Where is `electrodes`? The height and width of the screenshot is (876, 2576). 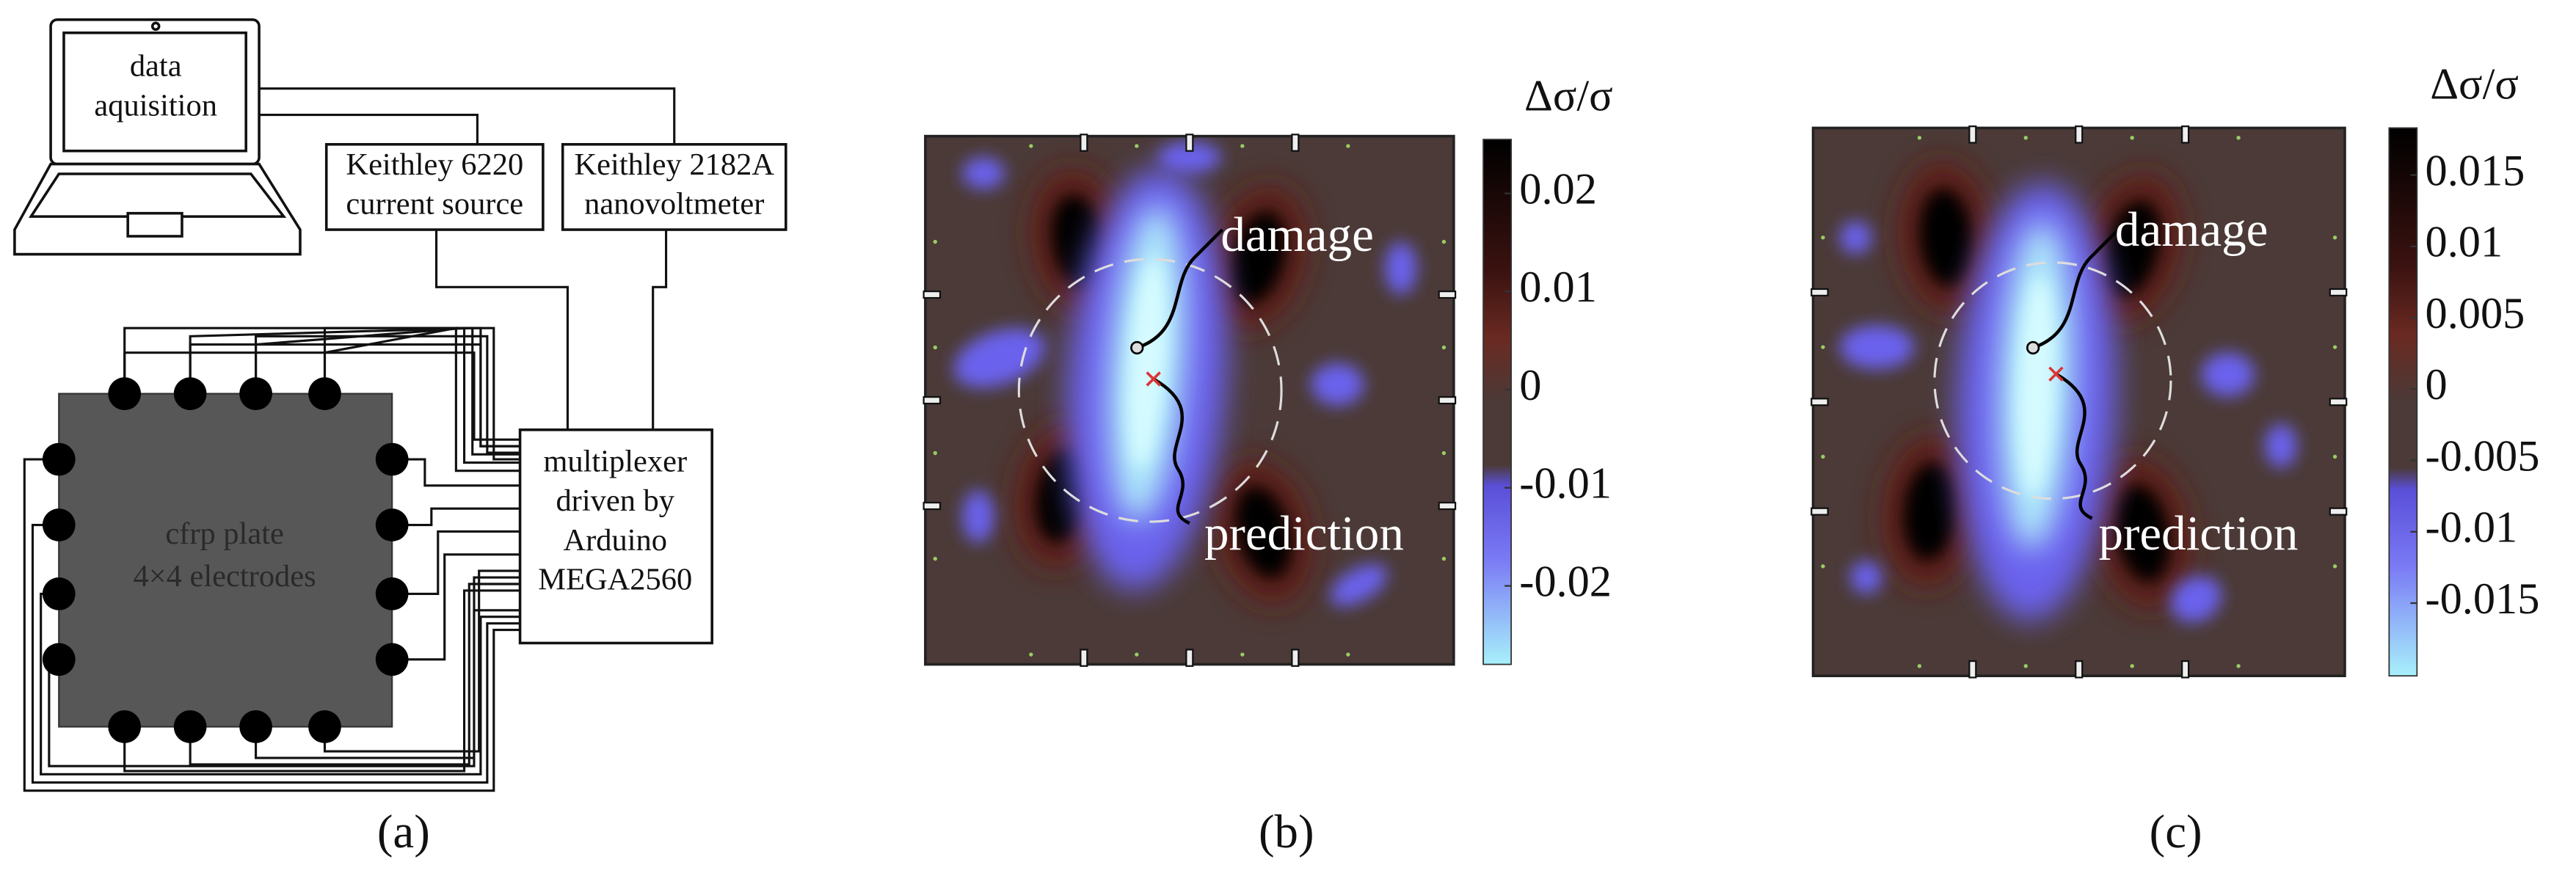
electrodes is located at coordinates (225, 560).